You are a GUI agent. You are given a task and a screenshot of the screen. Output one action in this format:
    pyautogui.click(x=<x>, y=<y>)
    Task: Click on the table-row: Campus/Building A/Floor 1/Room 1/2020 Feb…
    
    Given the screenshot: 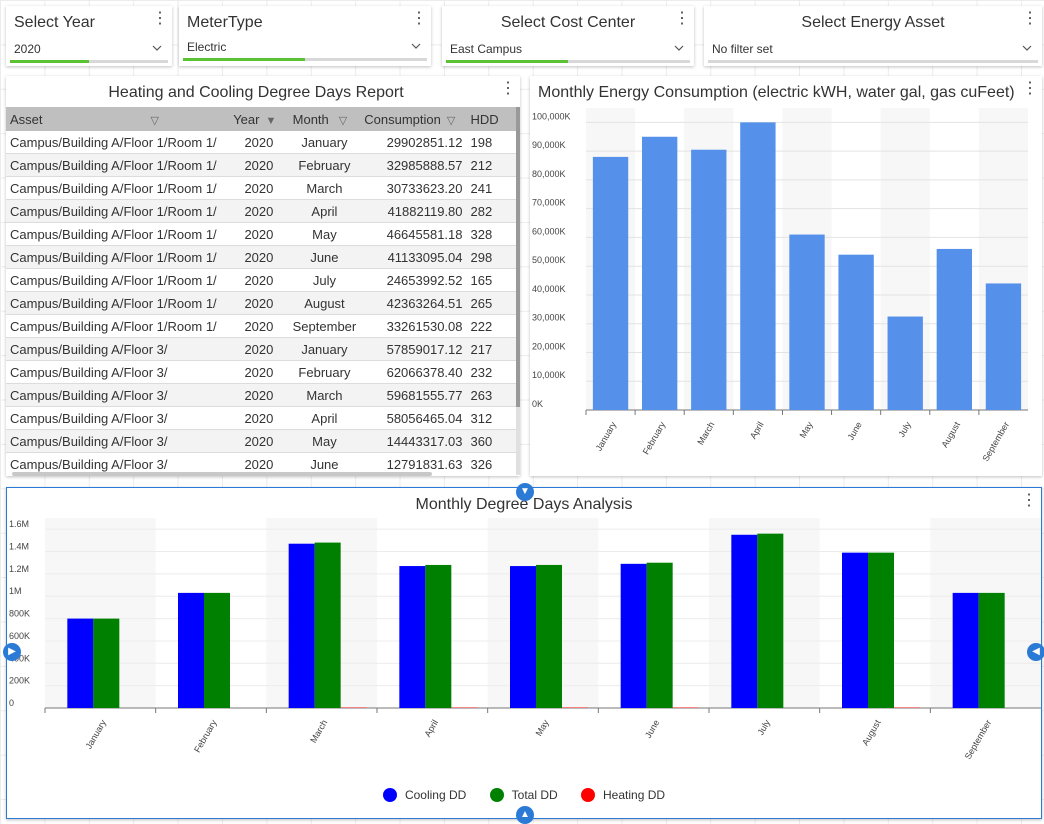 What is the action you would take?
    pyautogui.click(x=261, y=165)
    